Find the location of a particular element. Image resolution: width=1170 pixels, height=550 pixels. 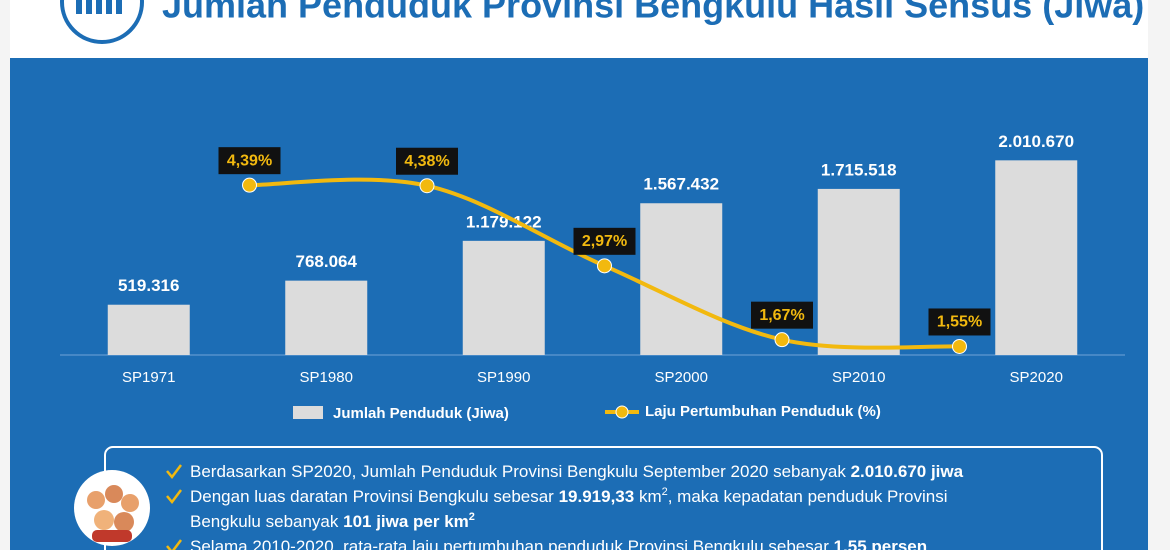

bar-value-label: 519.316 is located at coordinates (148, 285).